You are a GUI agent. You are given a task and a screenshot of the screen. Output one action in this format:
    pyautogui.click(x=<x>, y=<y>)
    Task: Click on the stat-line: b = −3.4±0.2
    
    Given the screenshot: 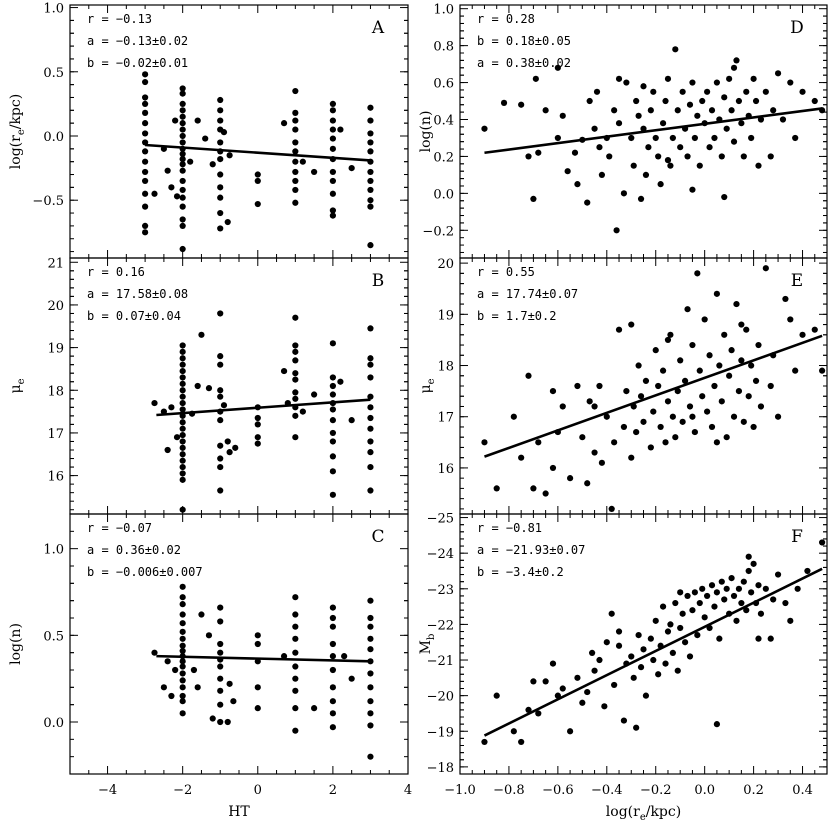 What is the action you would take?
    pyautogui.click(x=520, y=572)
    